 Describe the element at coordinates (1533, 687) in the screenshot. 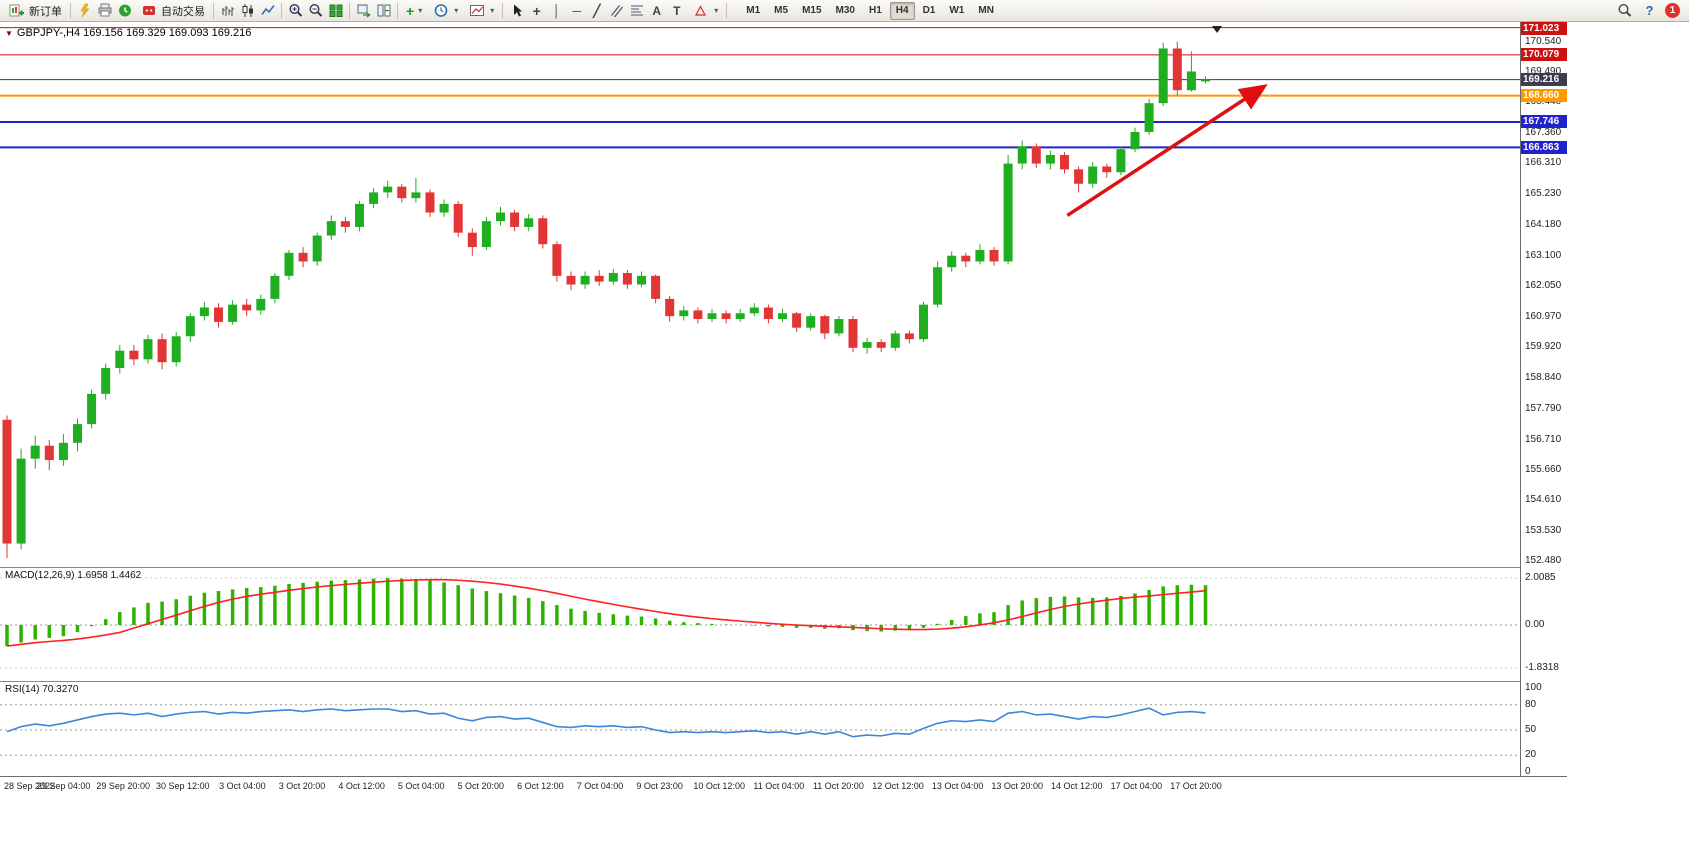

I see `rsi-axis-label: 100` at that location.